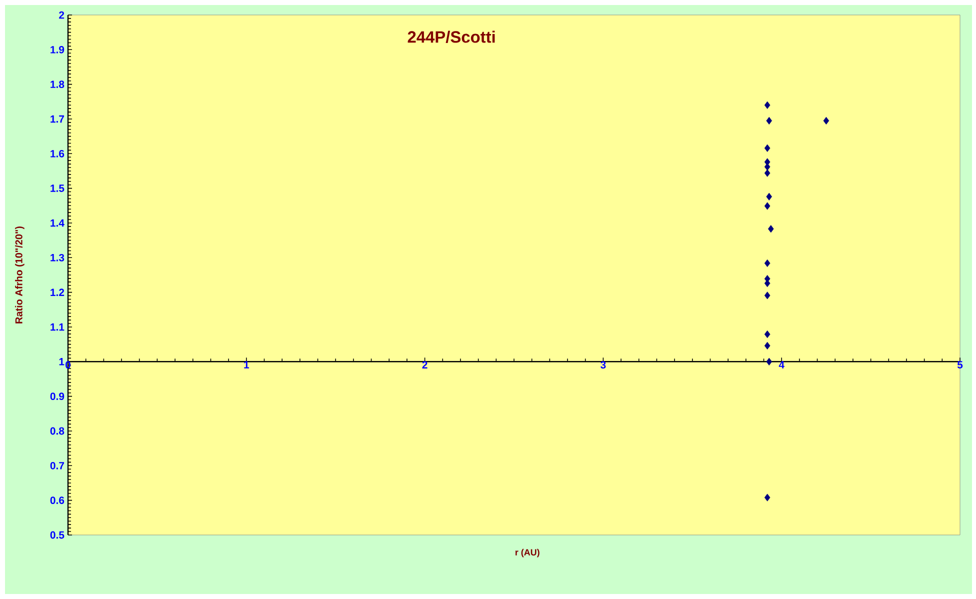  What do you see at coordinates (57, 396) in the screenshot?
I see `y-tick-label: 0.9` at bounding box center [57, 396].